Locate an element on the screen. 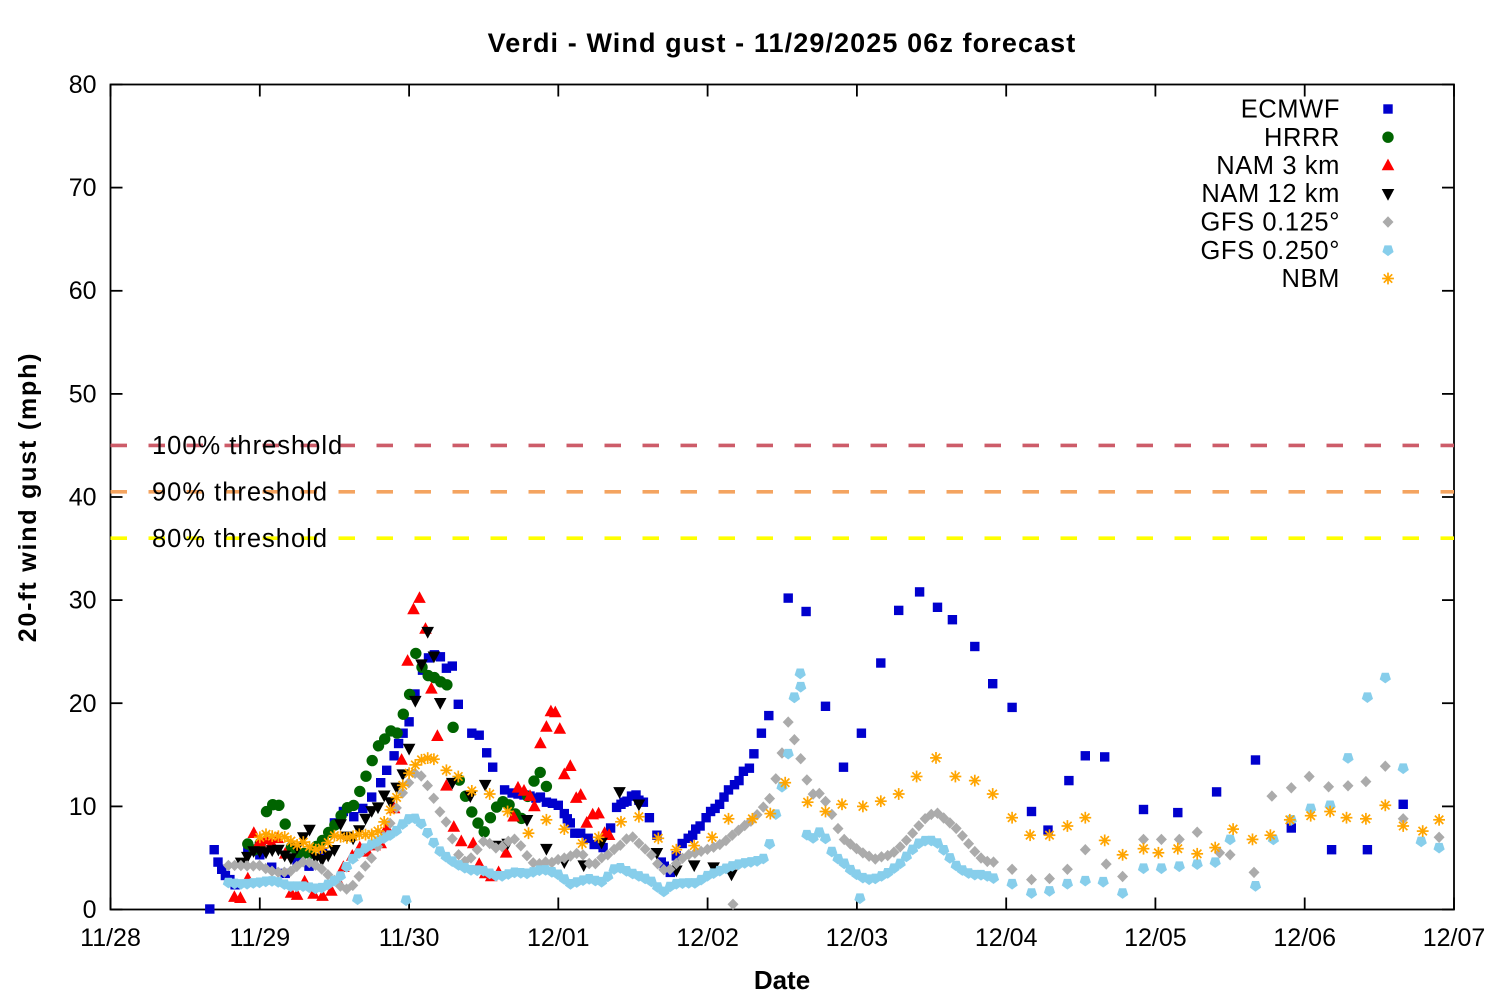 This screenshot has width=1500, height=1005. svg-text: 30 is located at coordinates (83, 601).